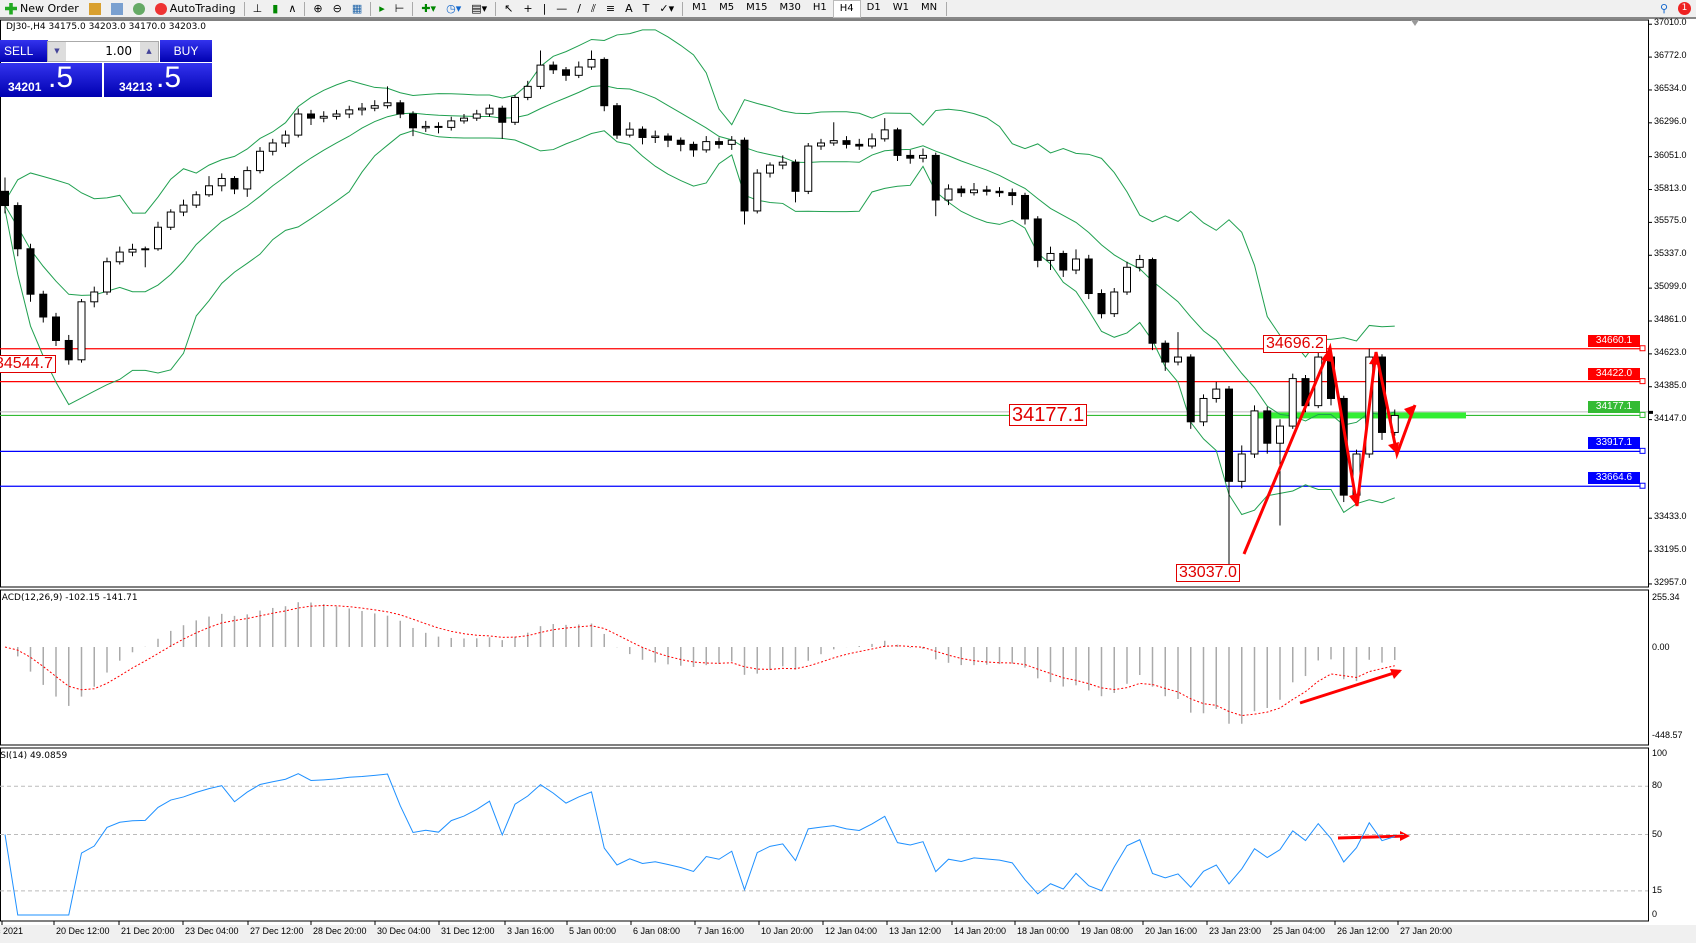 This screenshot has height=943, width=1696. What do you see at coordinates (454, 8) in the screenshot?
I see `periods-icon: ◷▾` at bounding box center [454, 8].